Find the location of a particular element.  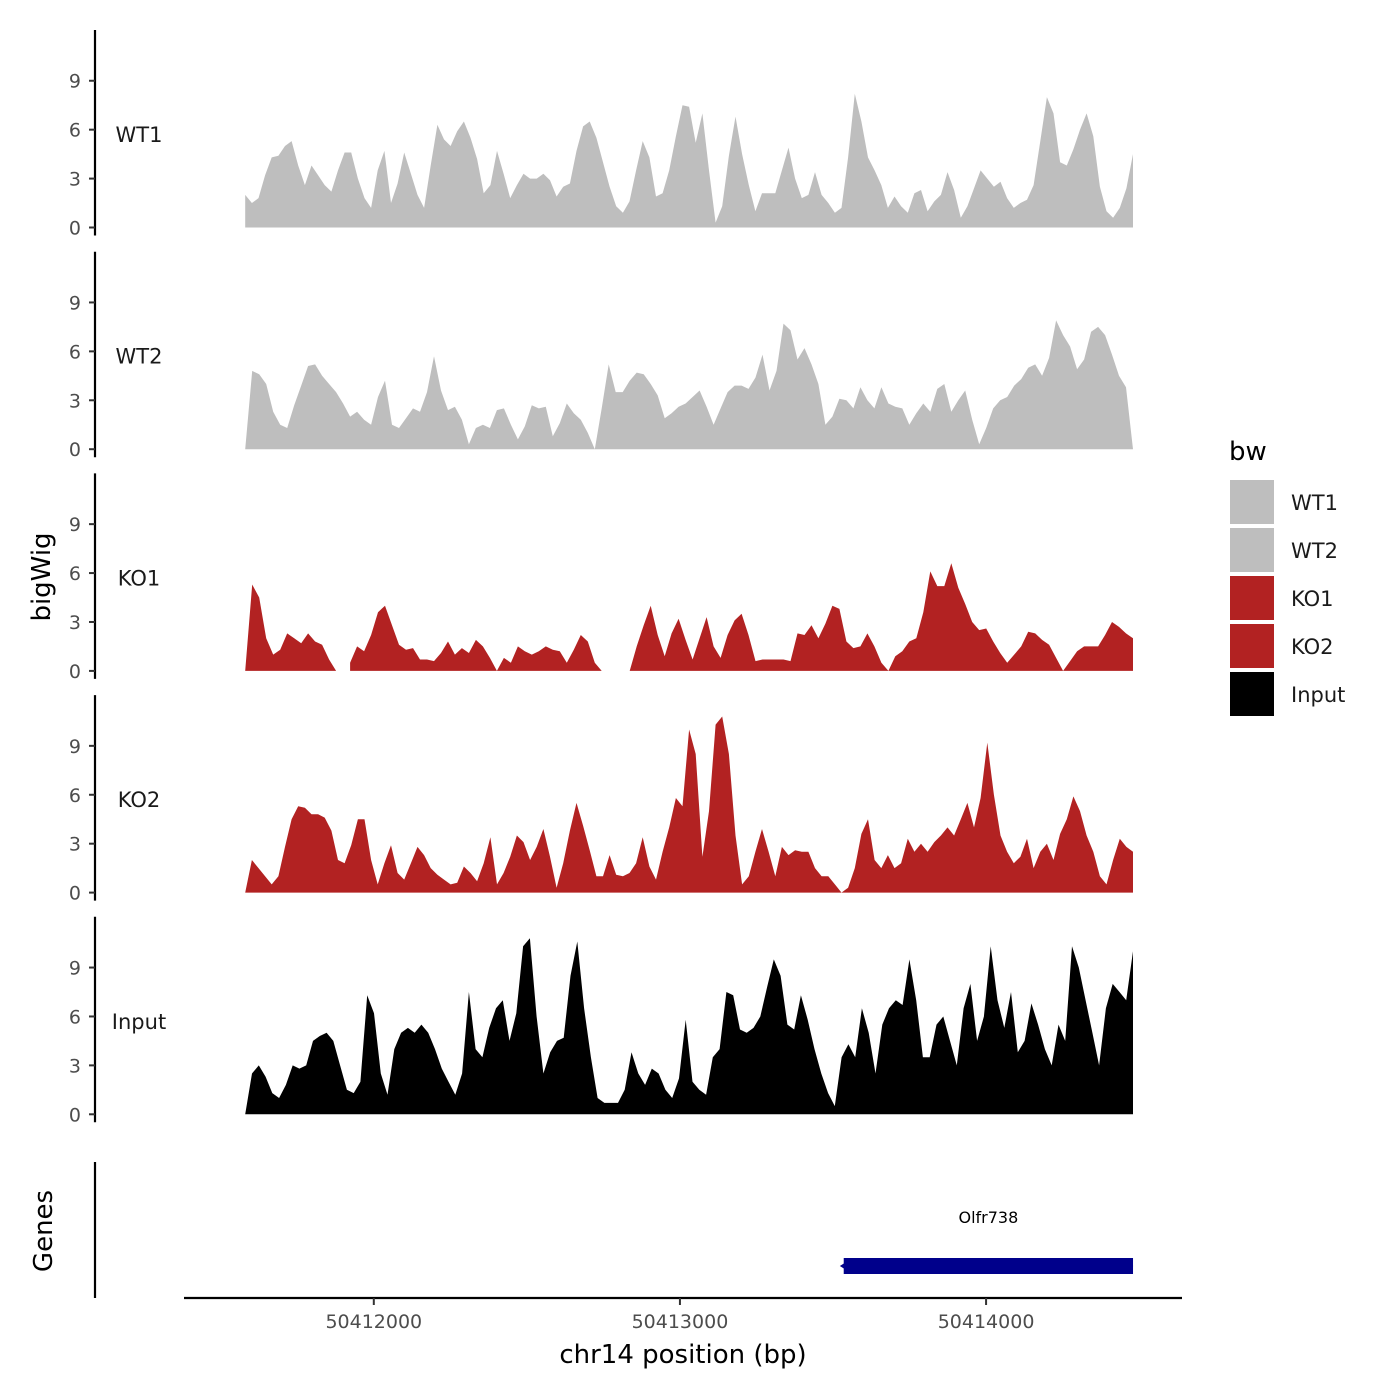

track-label-wt1: WT1 is located at coordinates (139, 135).